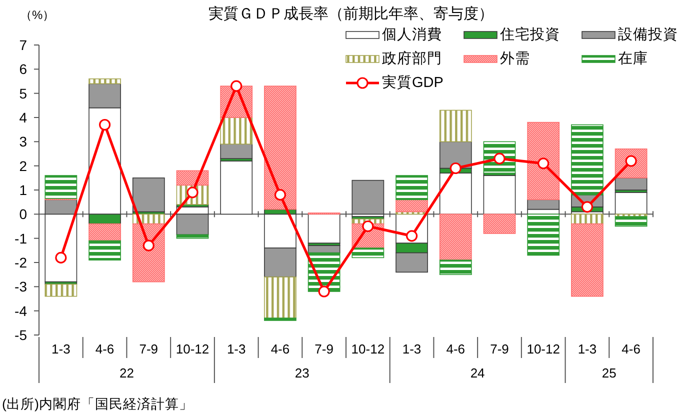 This screenshot has width=680, height=416. I want to click on text: 22, so click(126, 373).